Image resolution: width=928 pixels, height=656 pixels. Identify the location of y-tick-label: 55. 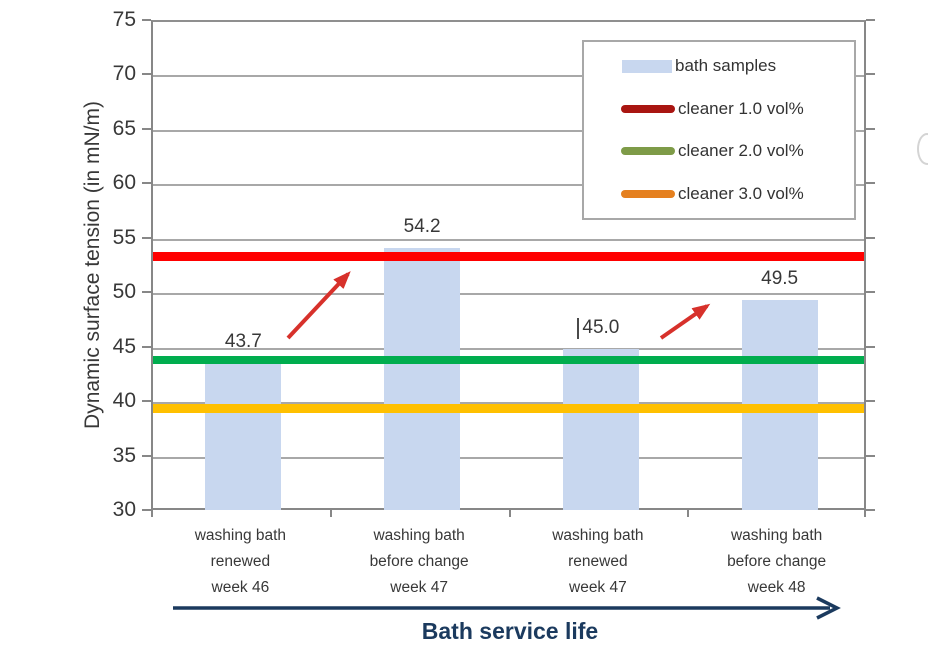
(124, 237).